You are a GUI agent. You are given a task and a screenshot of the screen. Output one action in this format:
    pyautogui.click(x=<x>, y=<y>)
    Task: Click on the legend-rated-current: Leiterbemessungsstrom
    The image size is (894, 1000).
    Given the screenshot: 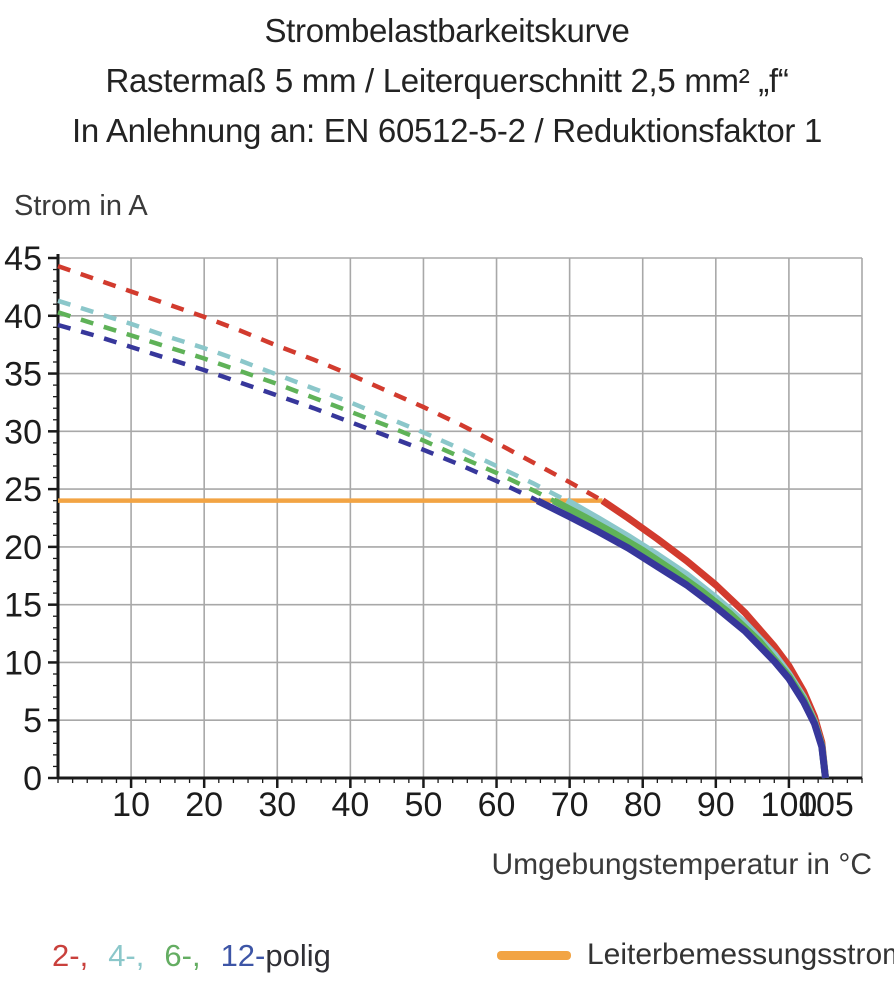 What is the action you would take?
    pyautogui.click(x=695, y=955)
    